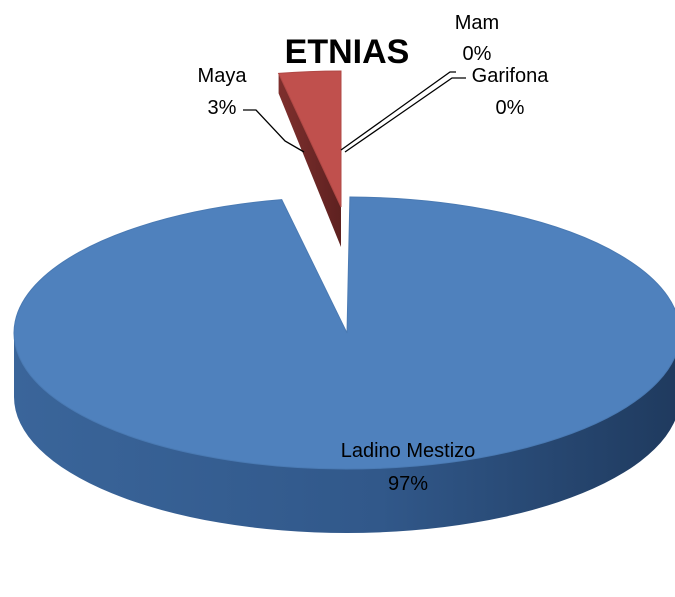 The width and height of the screenshot is (675, 597). What do you see at coordinates (511, 76) in the screenshot?
I see `label-garifona-name: Garifona` at bounding box center [511, 76].